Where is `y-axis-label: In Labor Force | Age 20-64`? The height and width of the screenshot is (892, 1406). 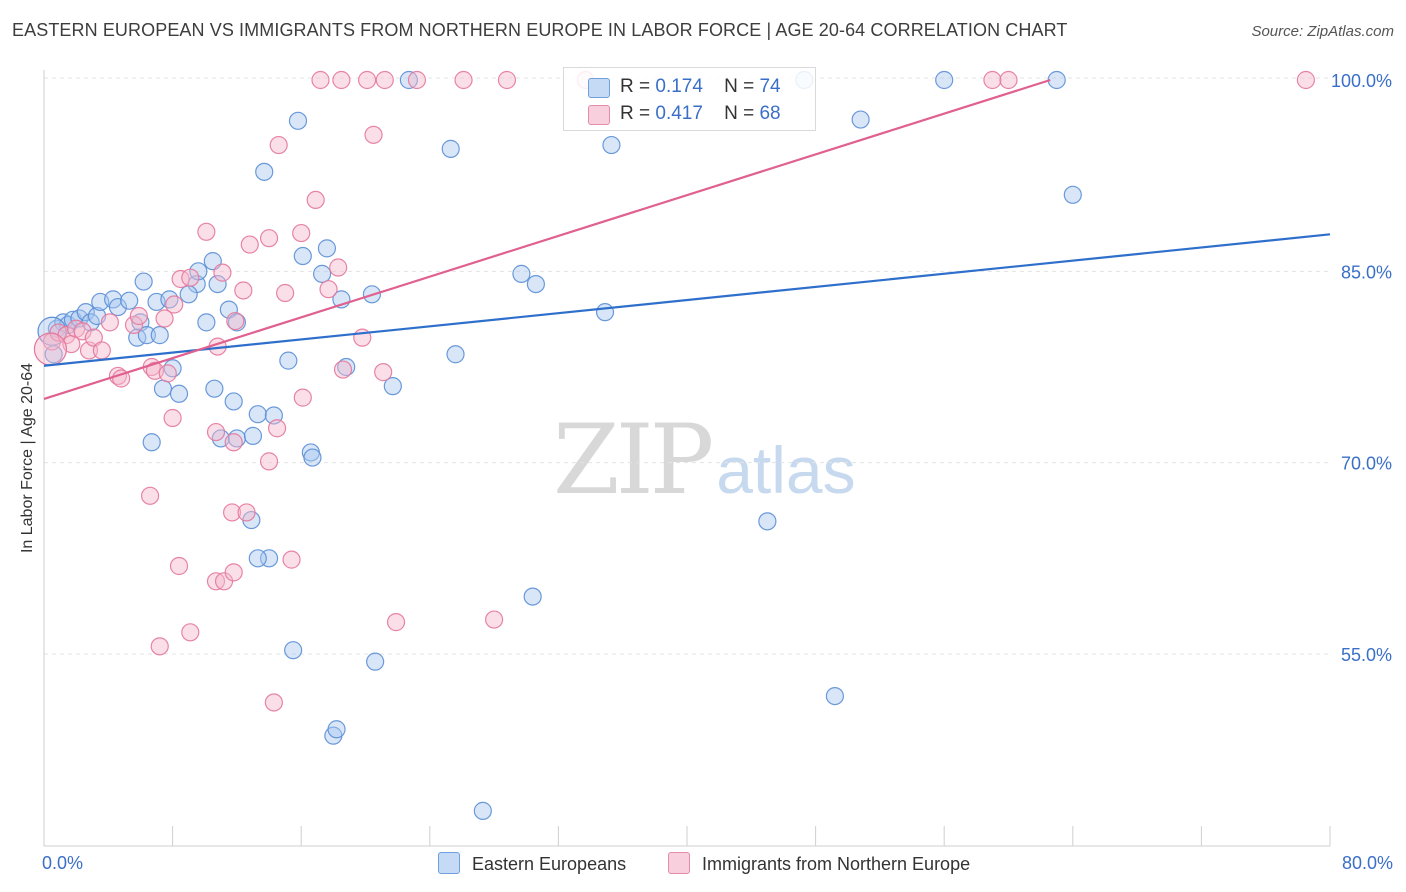
y-axis-label: In Labor Force | Age 20-64 is located at coordinates (27, 458).